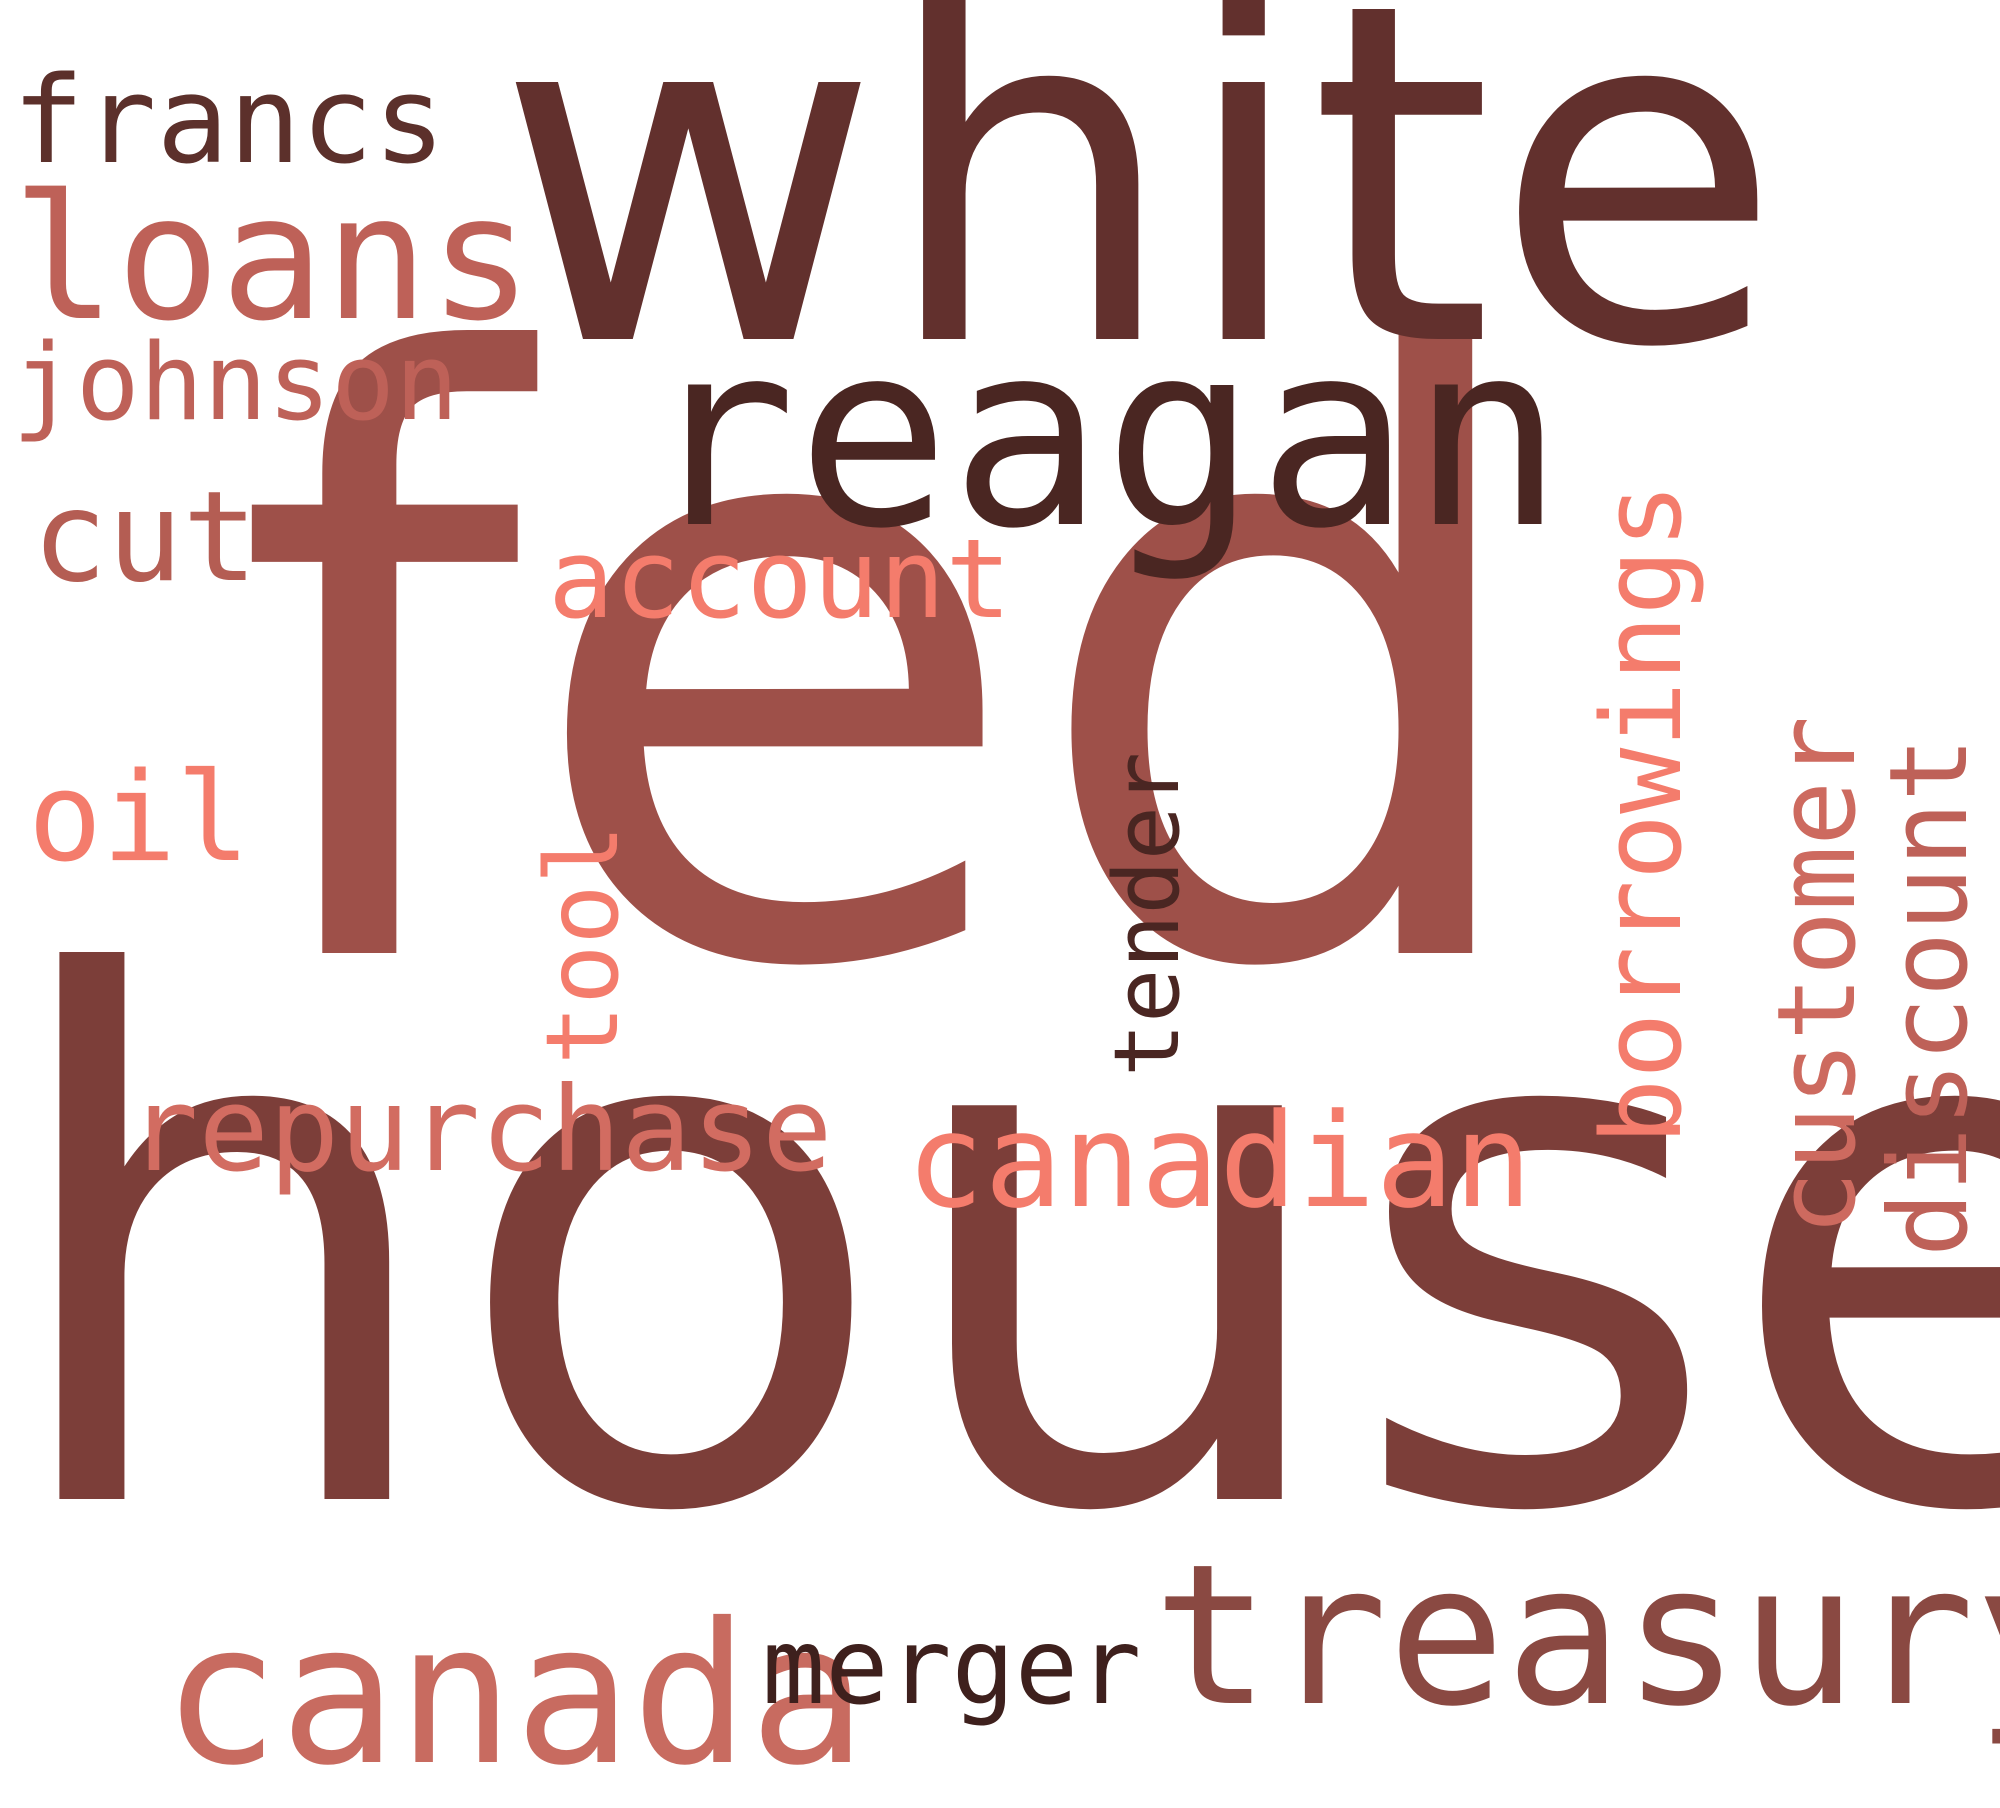 The height and width of the screenshot is (1808, 2000). What do you see at coordinates (1929, 996) in the screenshot?
I see `word-discount: discount` at bounding box center [1929, 996].